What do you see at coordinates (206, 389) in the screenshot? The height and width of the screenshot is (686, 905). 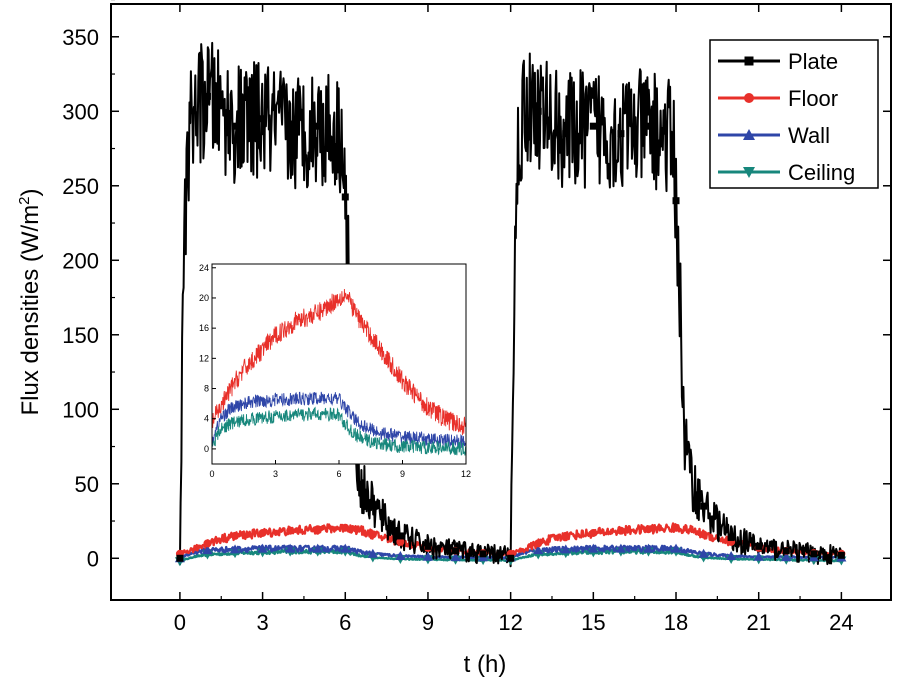 I see `inset-y-tick-label: 8` at bounding box center [206, 389].